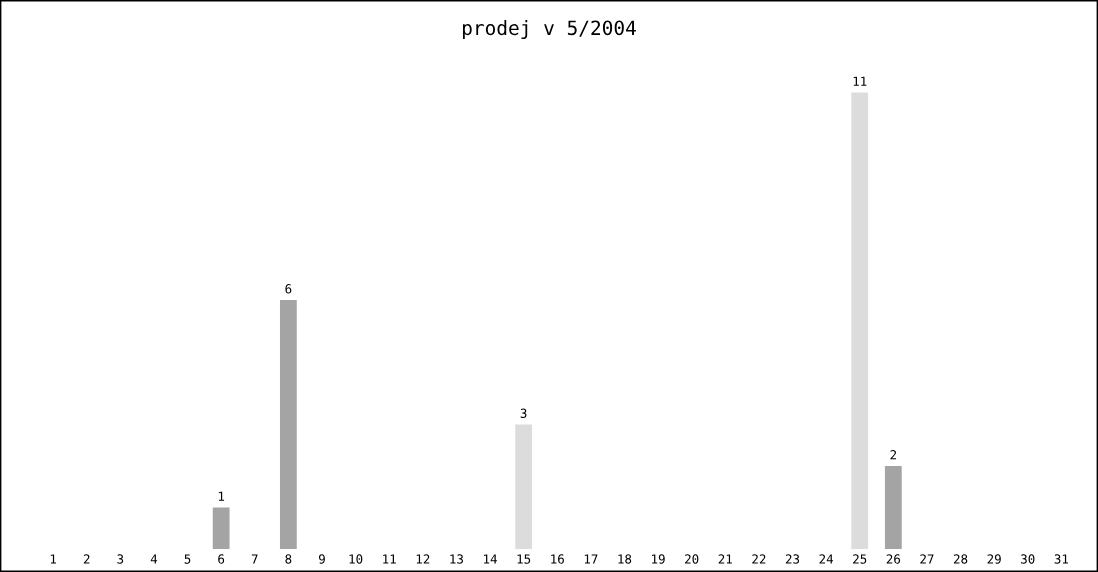 The image size is (1098, 572). I want to click on x-tick-label: 27, so click(927, 559).